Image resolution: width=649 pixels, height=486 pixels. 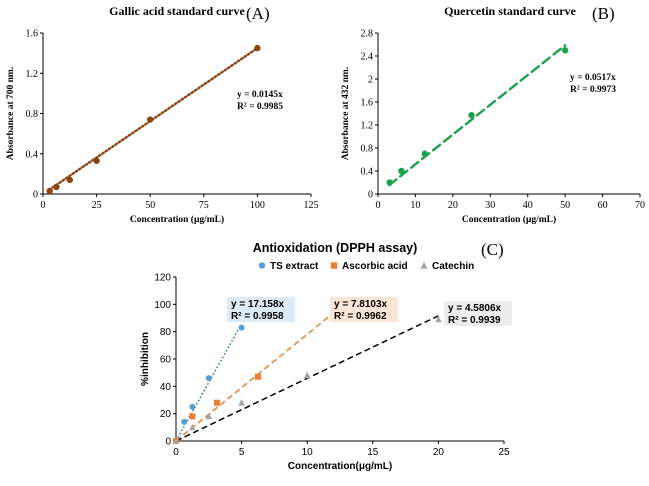 What do you see at coordinates (370, 195) in the screenshot?
I see `chart-b-y-tick-label: 0` at bounding box center [370, 195].